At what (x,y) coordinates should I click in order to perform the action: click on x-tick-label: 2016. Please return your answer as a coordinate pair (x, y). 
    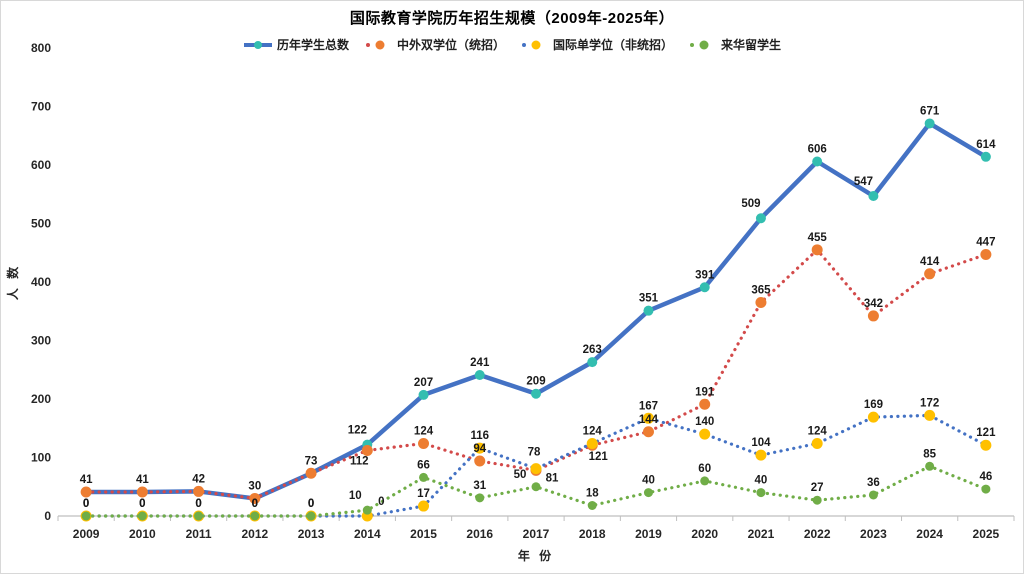
    Looking at the image, I should click on (479, 534).